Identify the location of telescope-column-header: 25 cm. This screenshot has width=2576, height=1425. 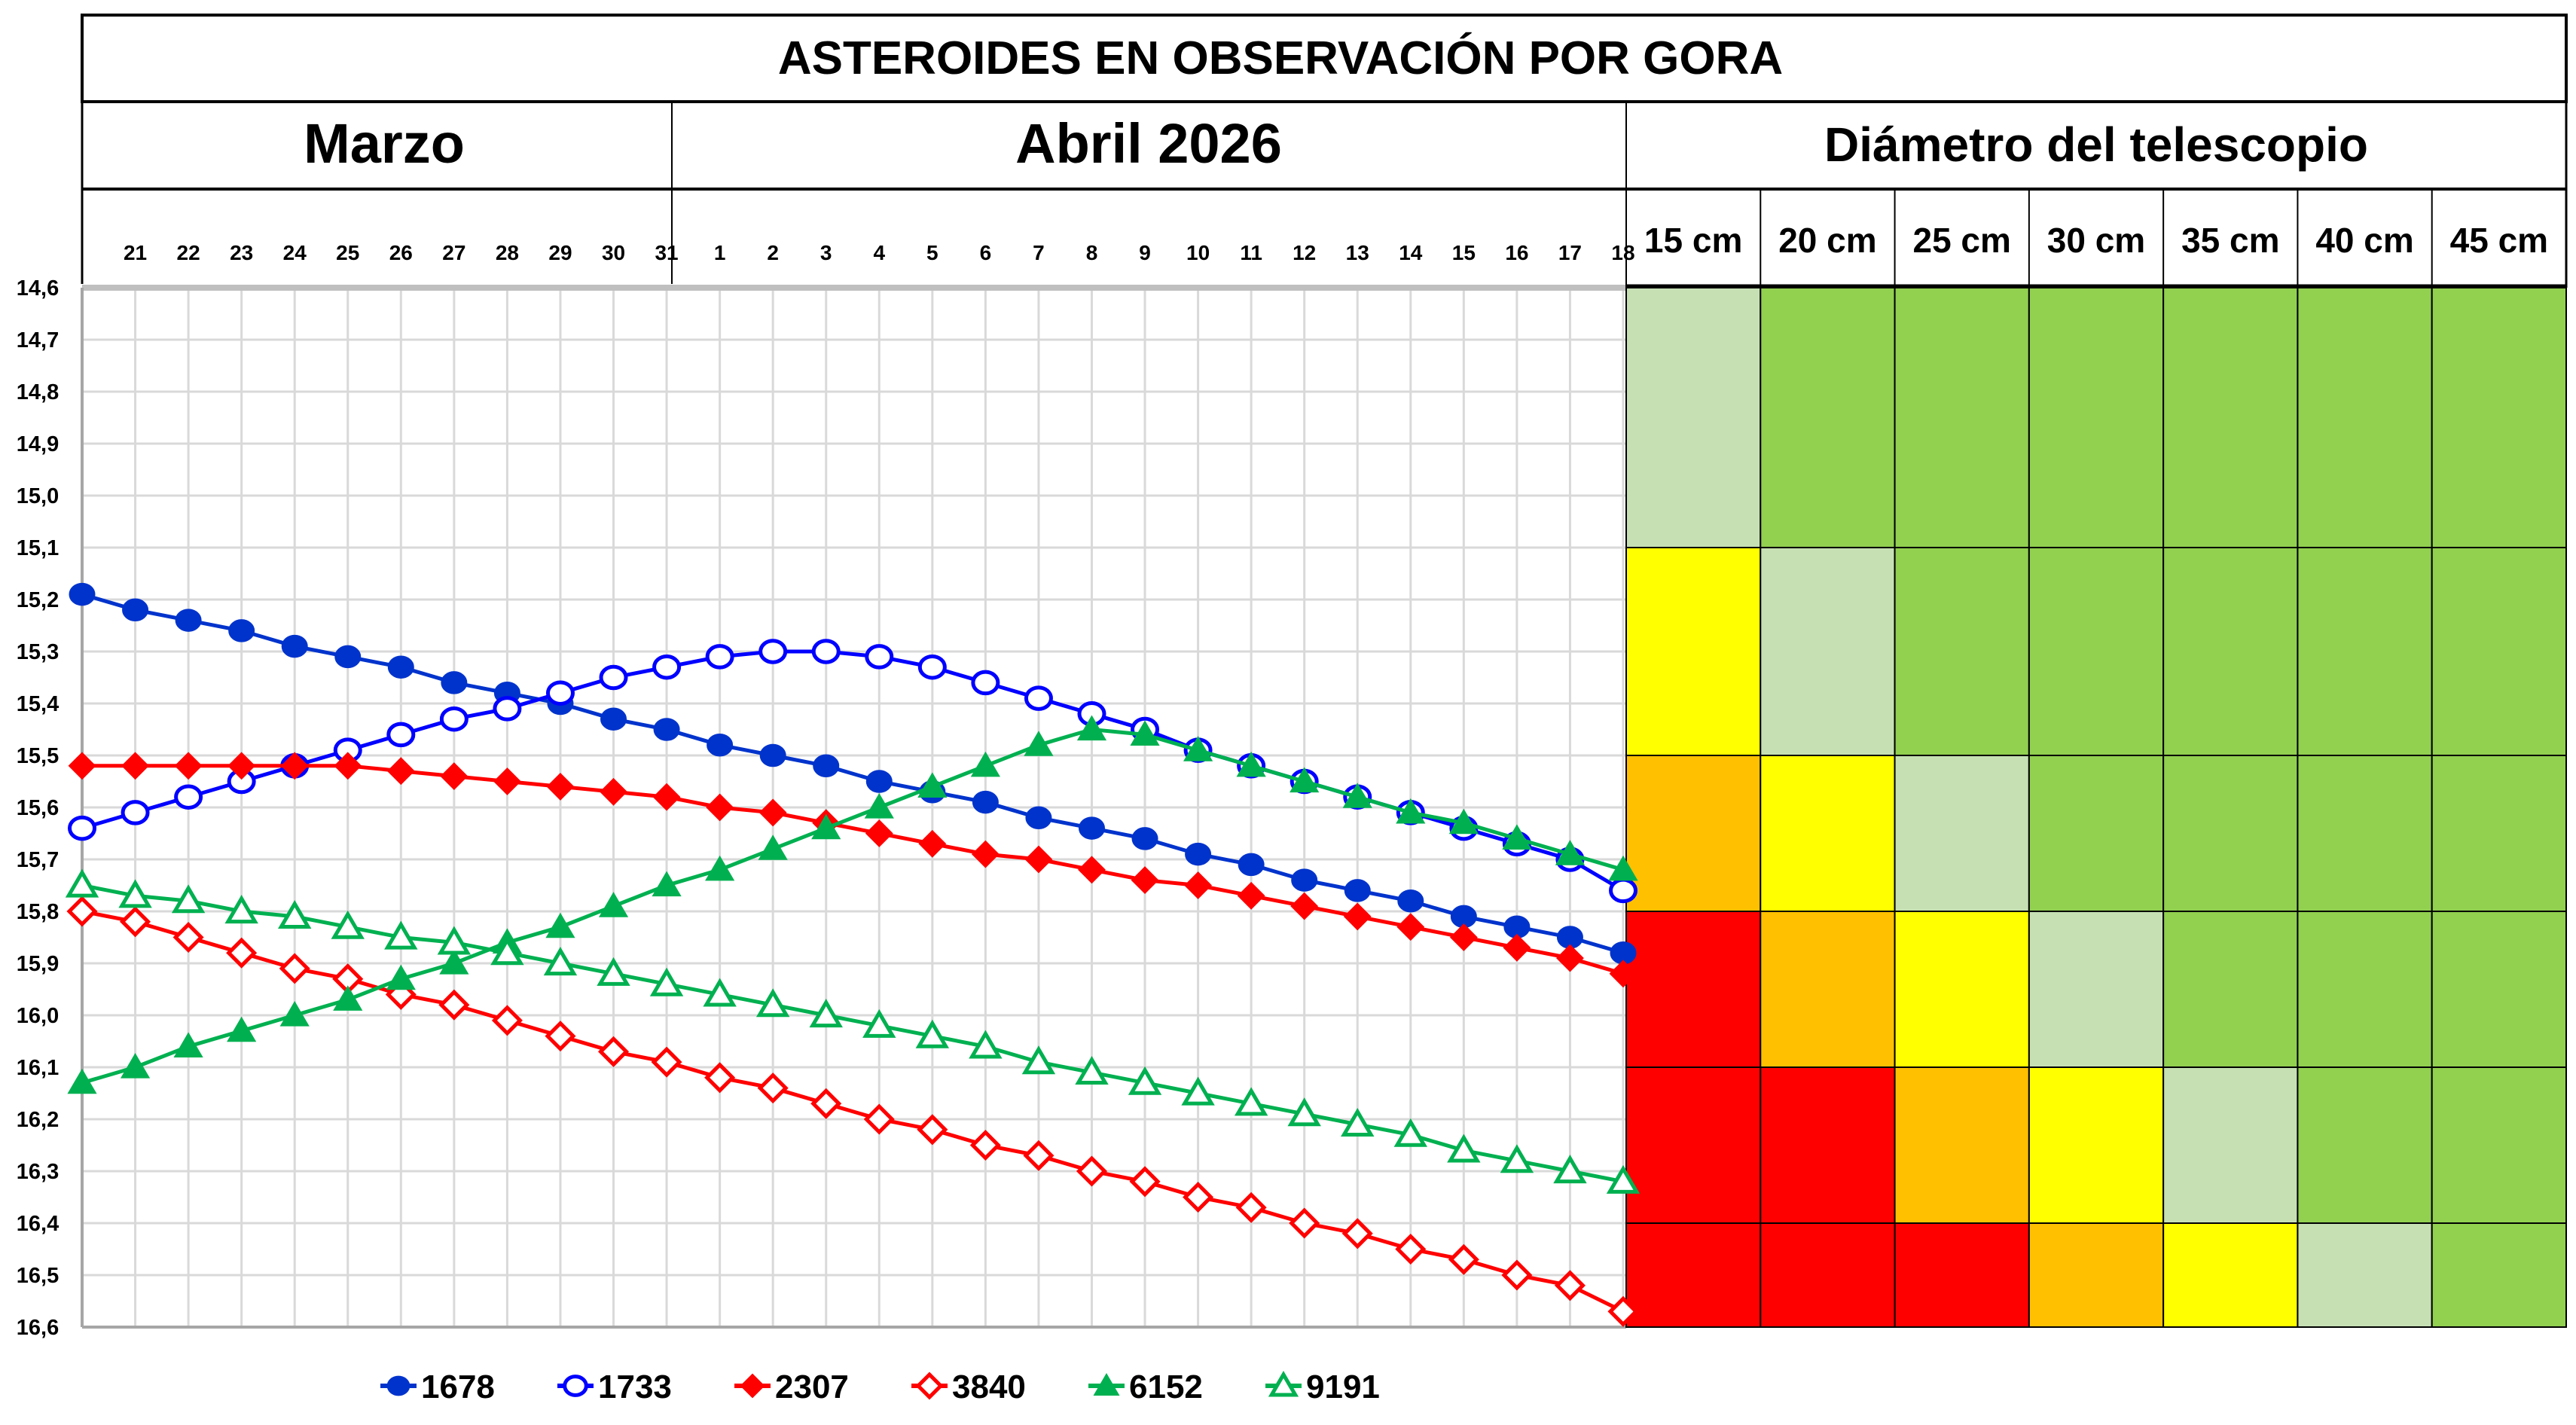
(1961, 240).